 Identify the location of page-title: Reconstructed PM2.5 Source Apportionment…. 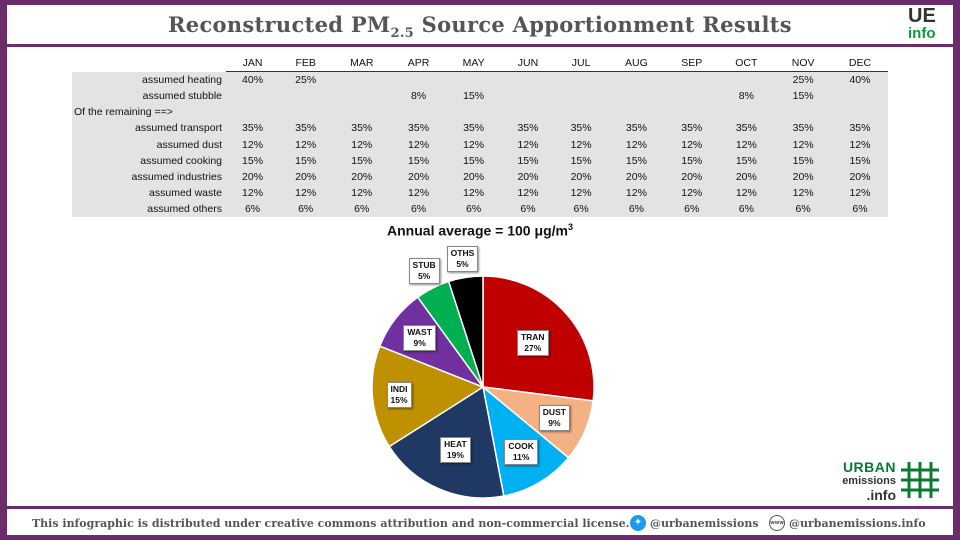
(480, 27).